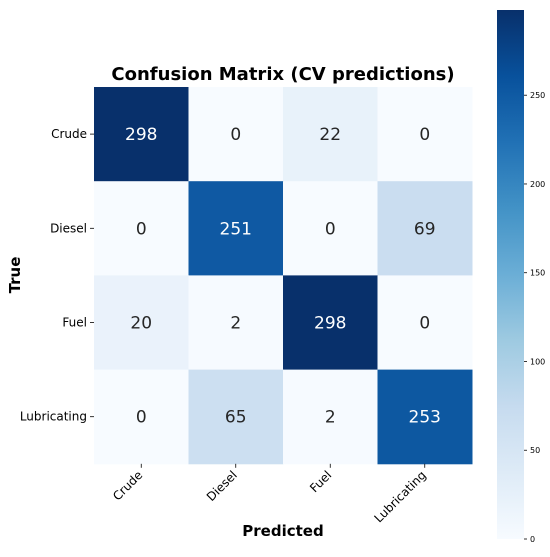  What do you see at coordinates (57, 275) in the screenshot?
I see `y-tick-labels: Crude Diesel Fuel Lubricating` at bounding box center [57, 275].